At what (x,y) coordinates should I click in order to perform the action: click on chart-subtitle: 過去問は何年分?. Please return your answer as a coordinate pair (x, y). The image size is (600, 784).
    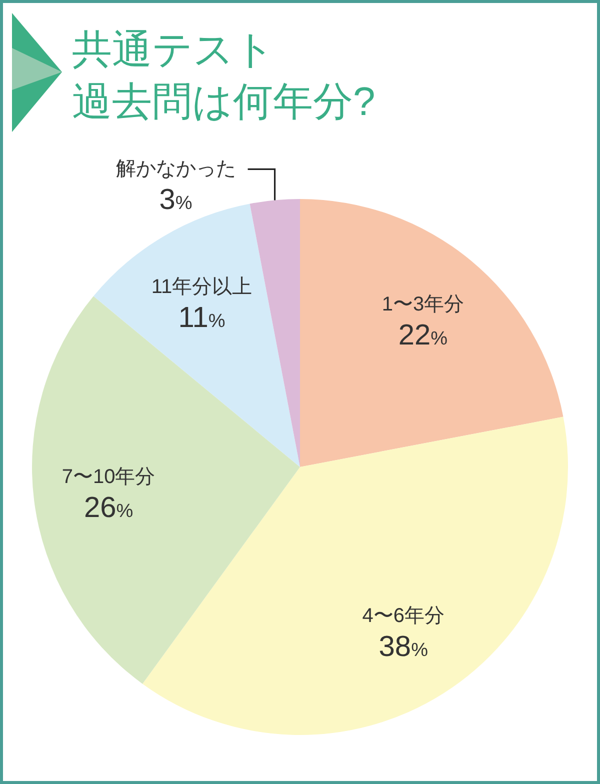
    Looking at the image, I should click on (224, 102).